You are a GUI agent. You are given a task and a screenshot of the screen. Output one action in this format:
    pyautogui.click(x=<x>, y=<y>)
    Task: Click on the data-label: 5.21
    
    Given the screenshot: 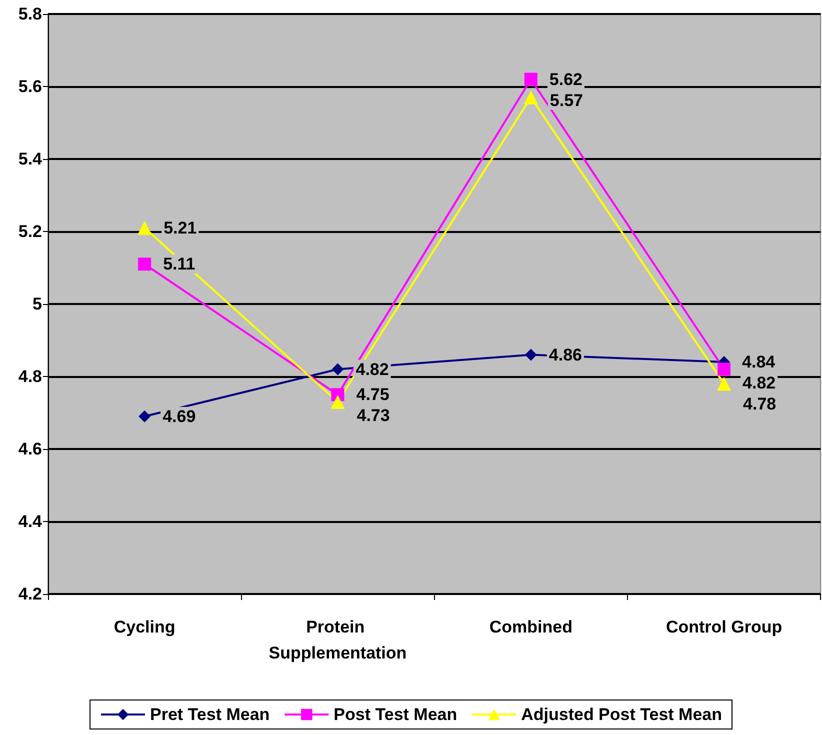 What is the action you would take?
    pyautogui.click(x=180, y=228)
    